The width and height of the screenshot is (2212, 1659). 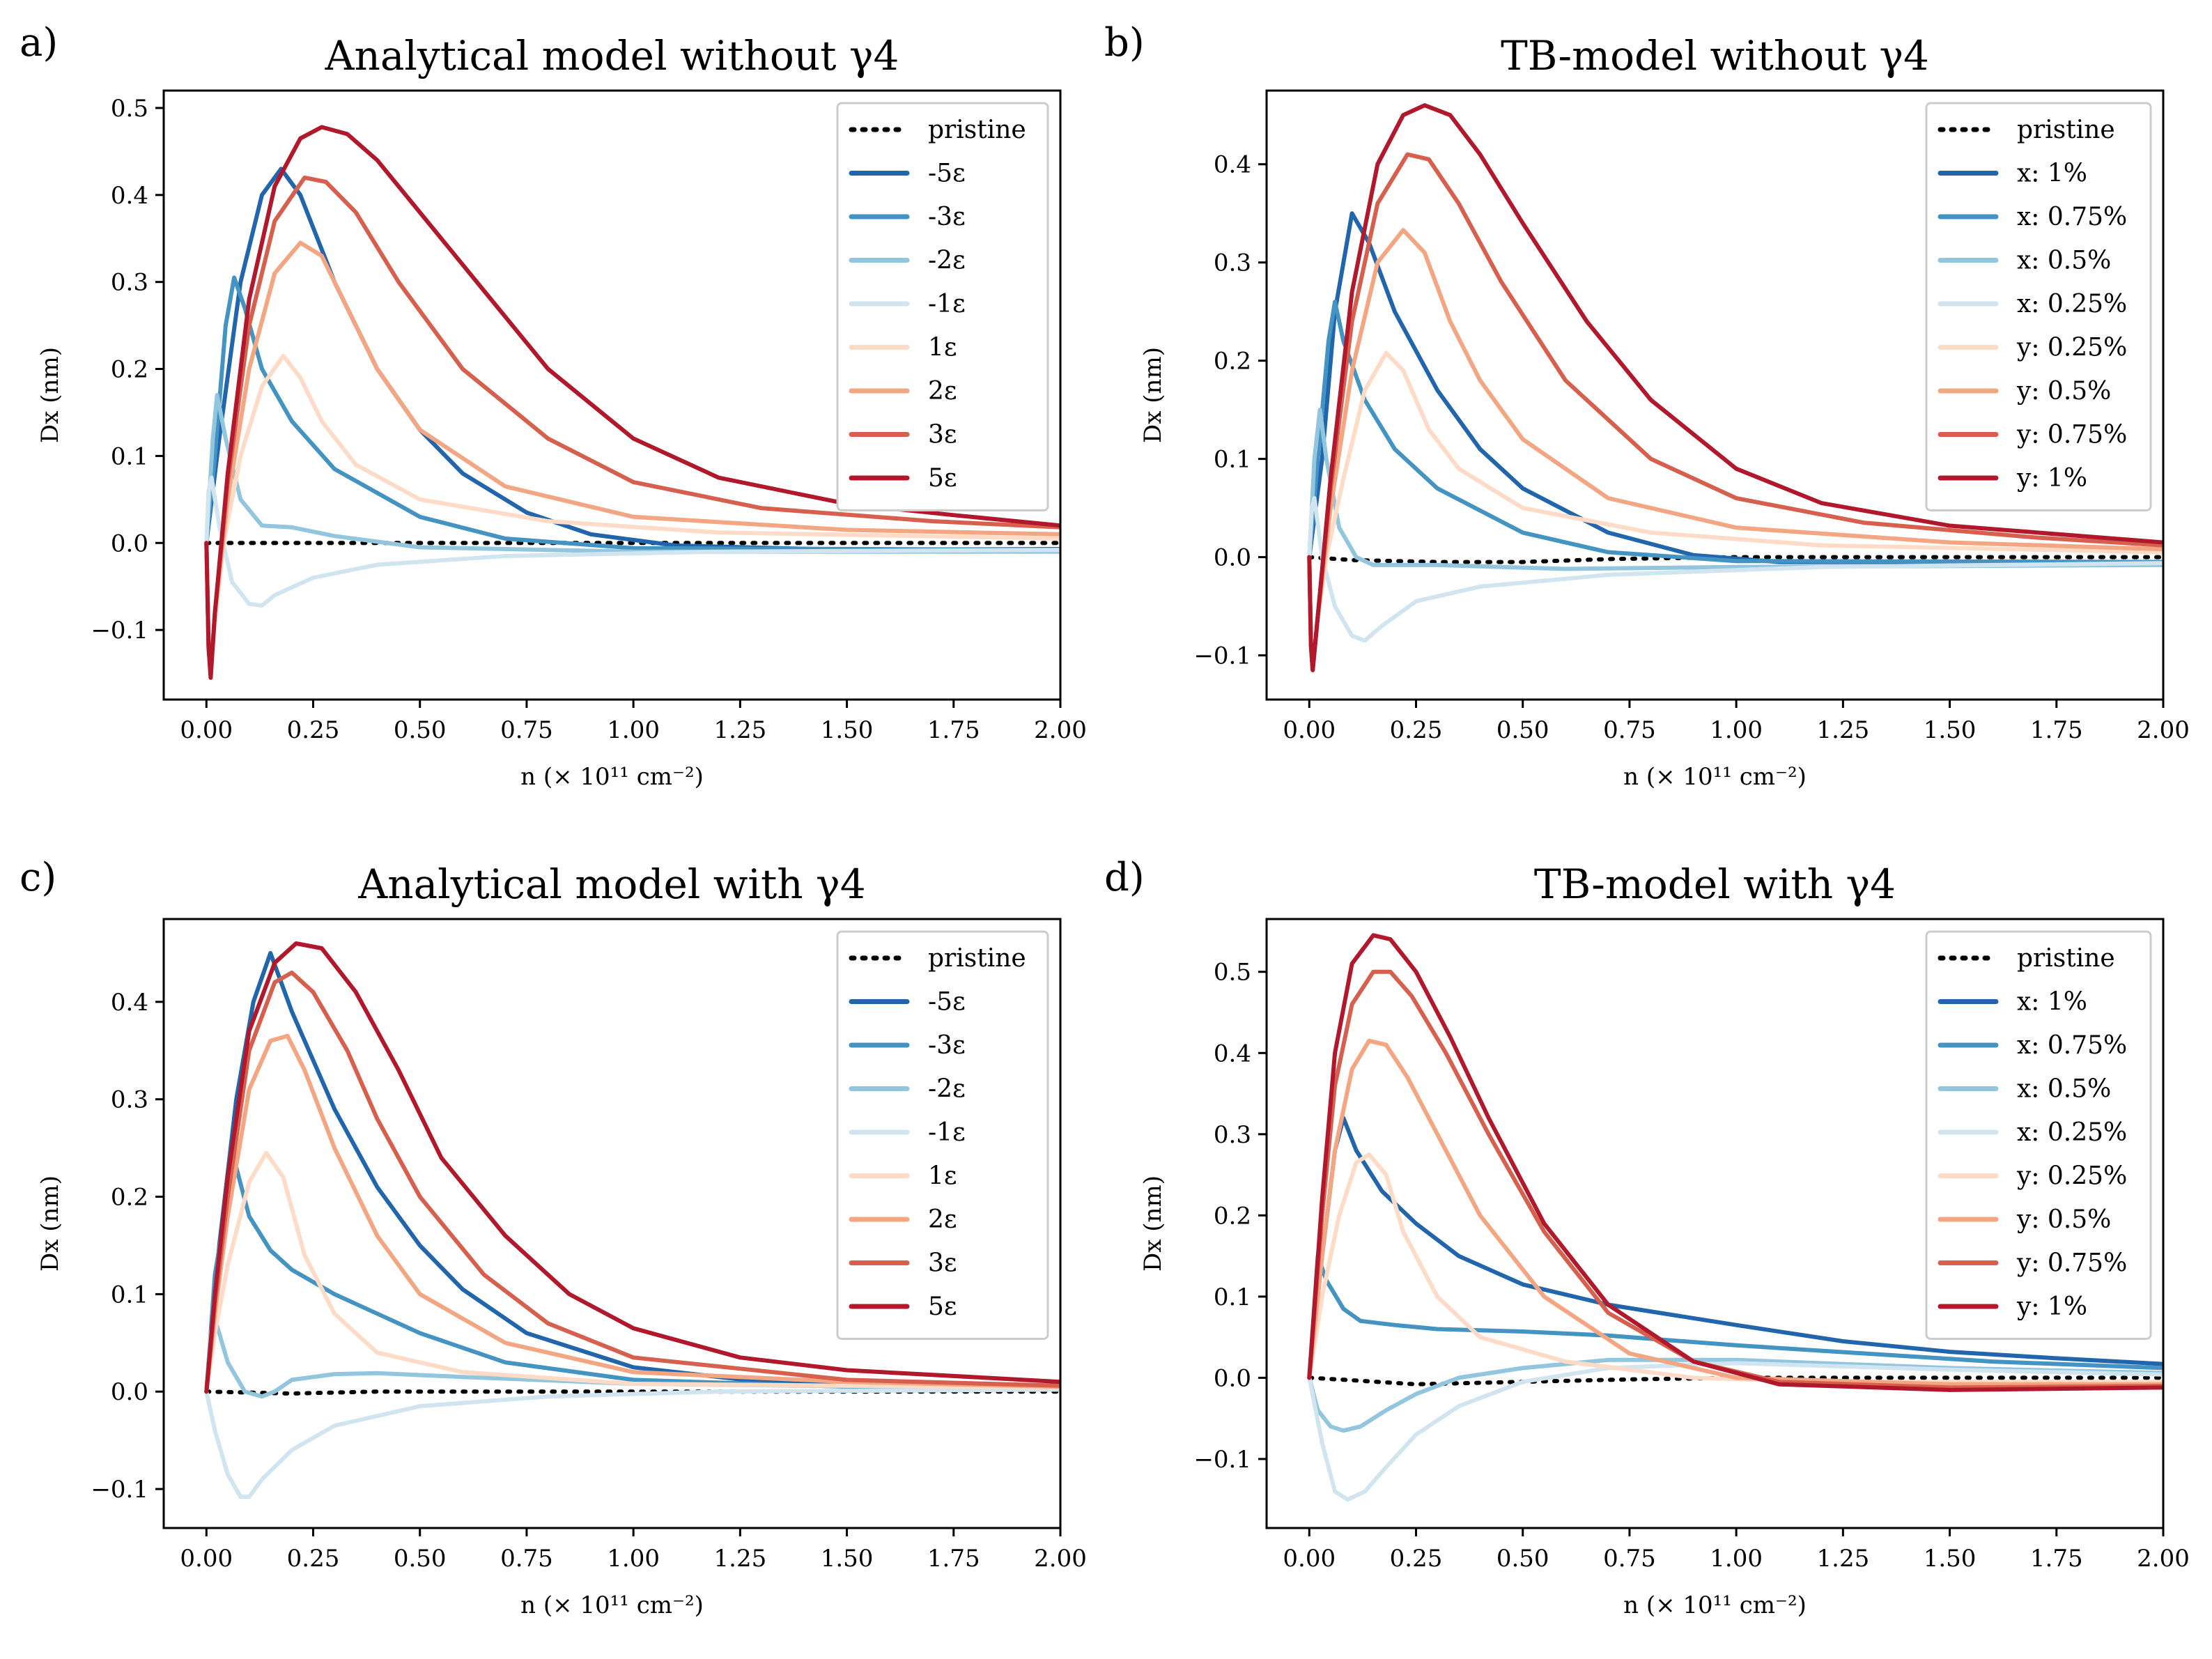 What do you see at coordinates (942, 1263) in the screenshot?
I see `legend-entry: 3ε` at bounding box center [942, 1263].